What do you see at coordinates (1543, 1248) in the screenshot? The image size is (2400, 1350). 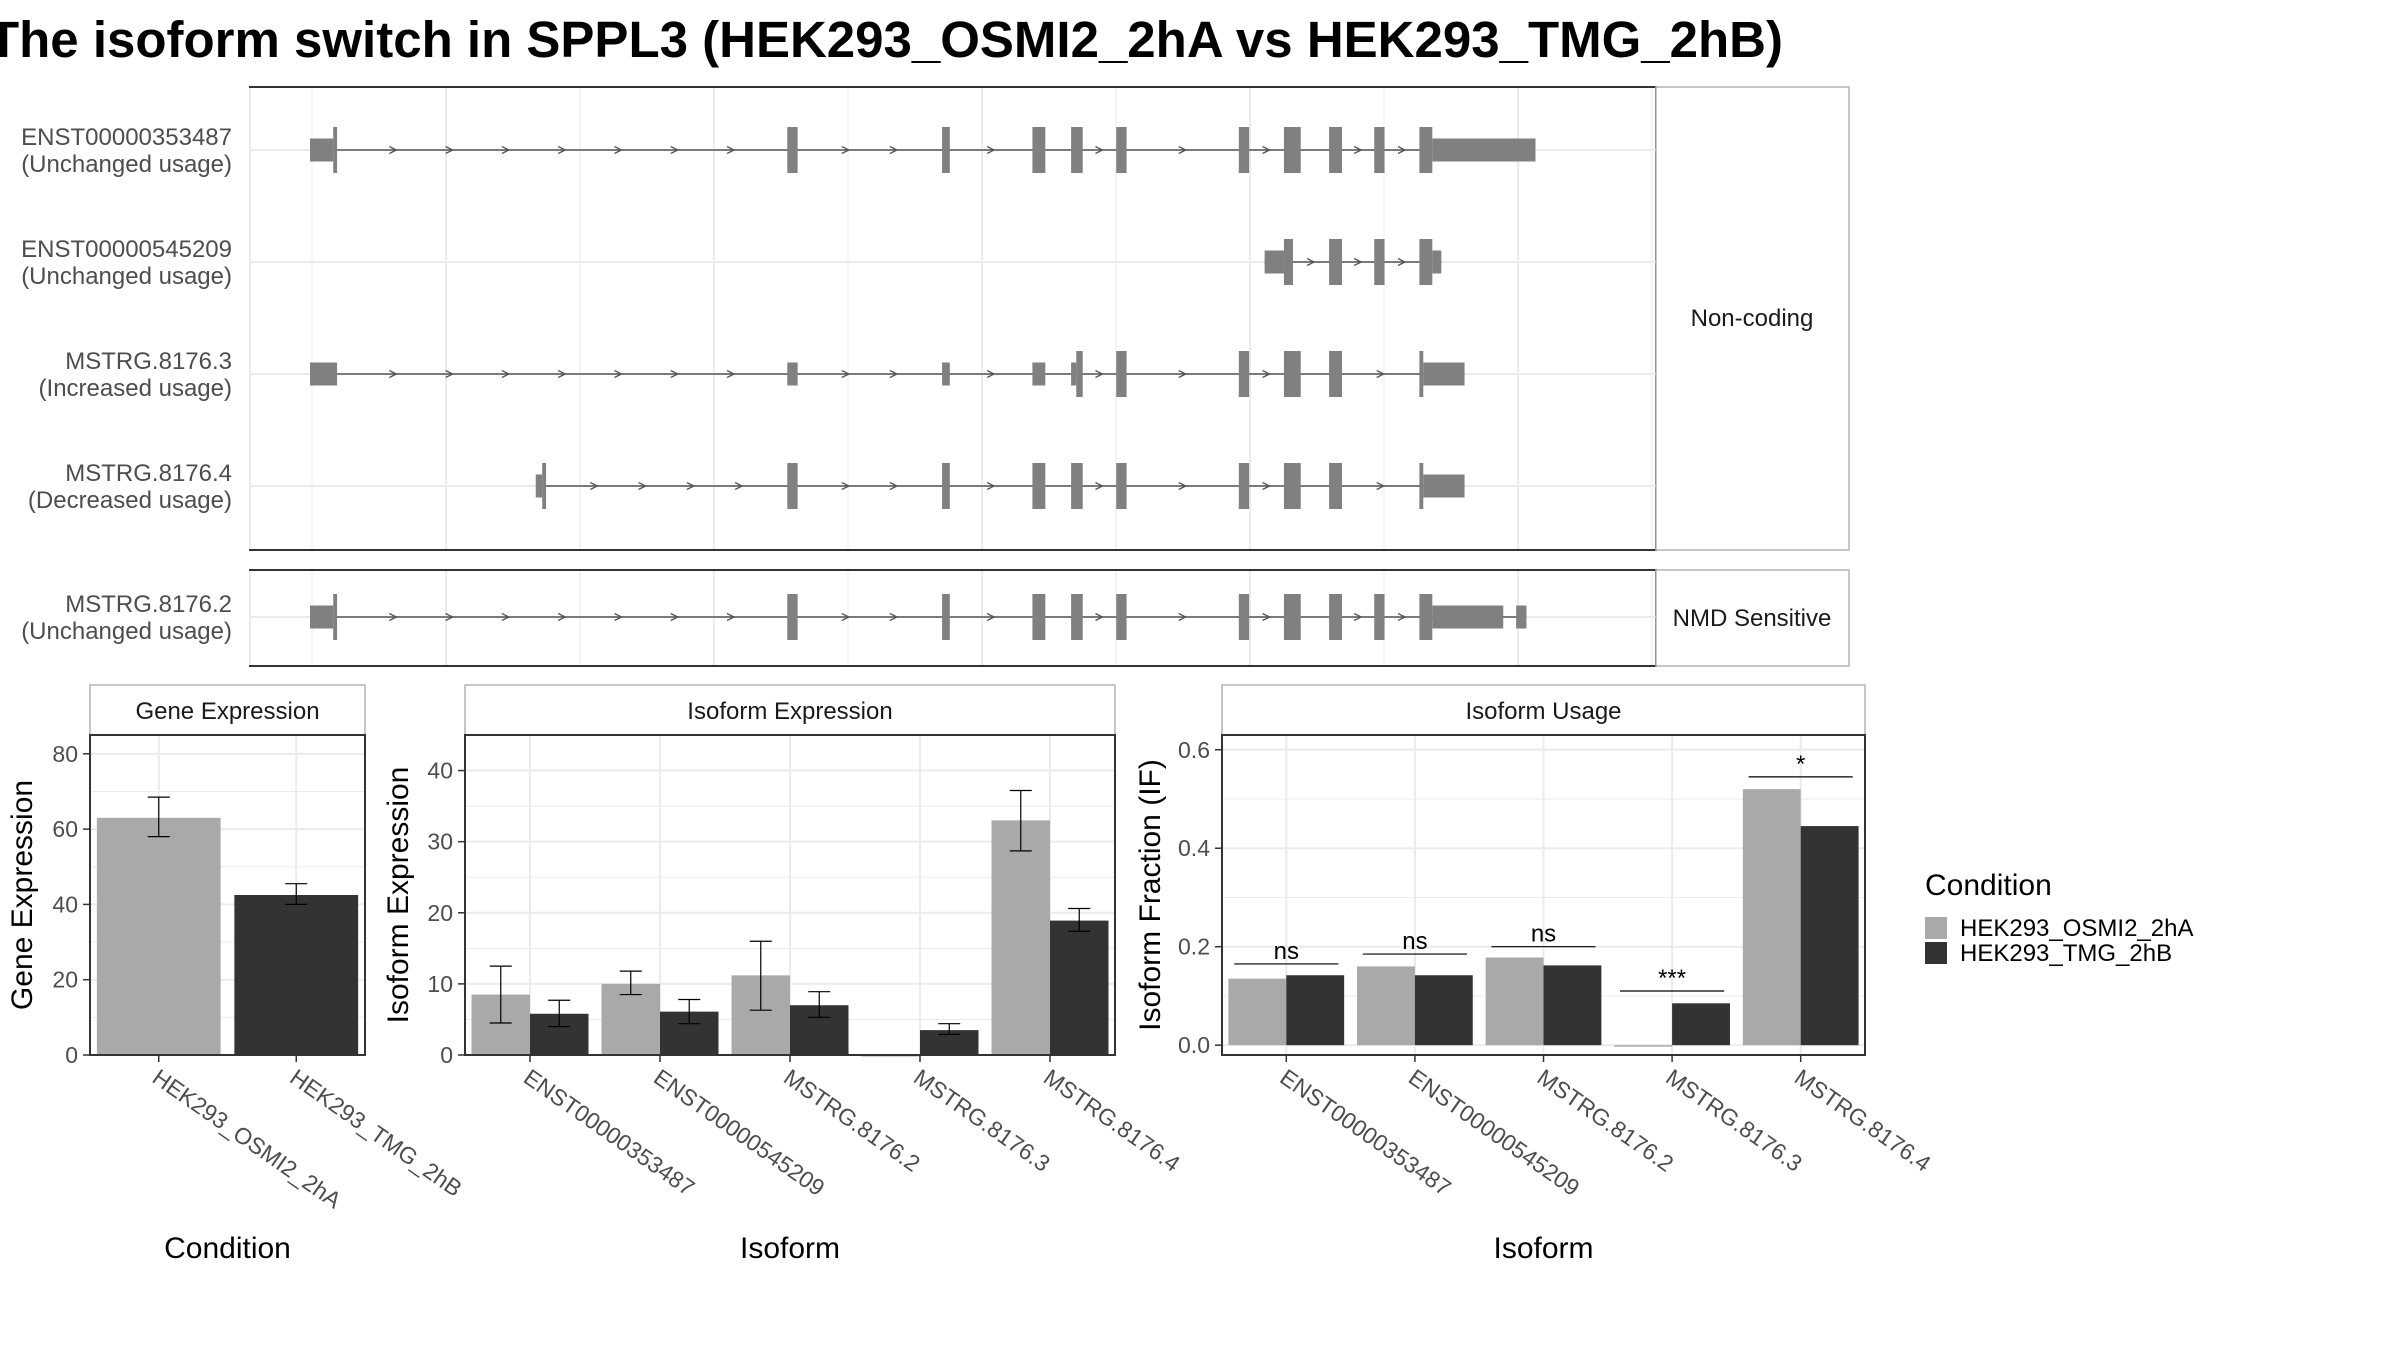 I see `x-axis-title: Isoform` at bounding box center [1543, 1248].